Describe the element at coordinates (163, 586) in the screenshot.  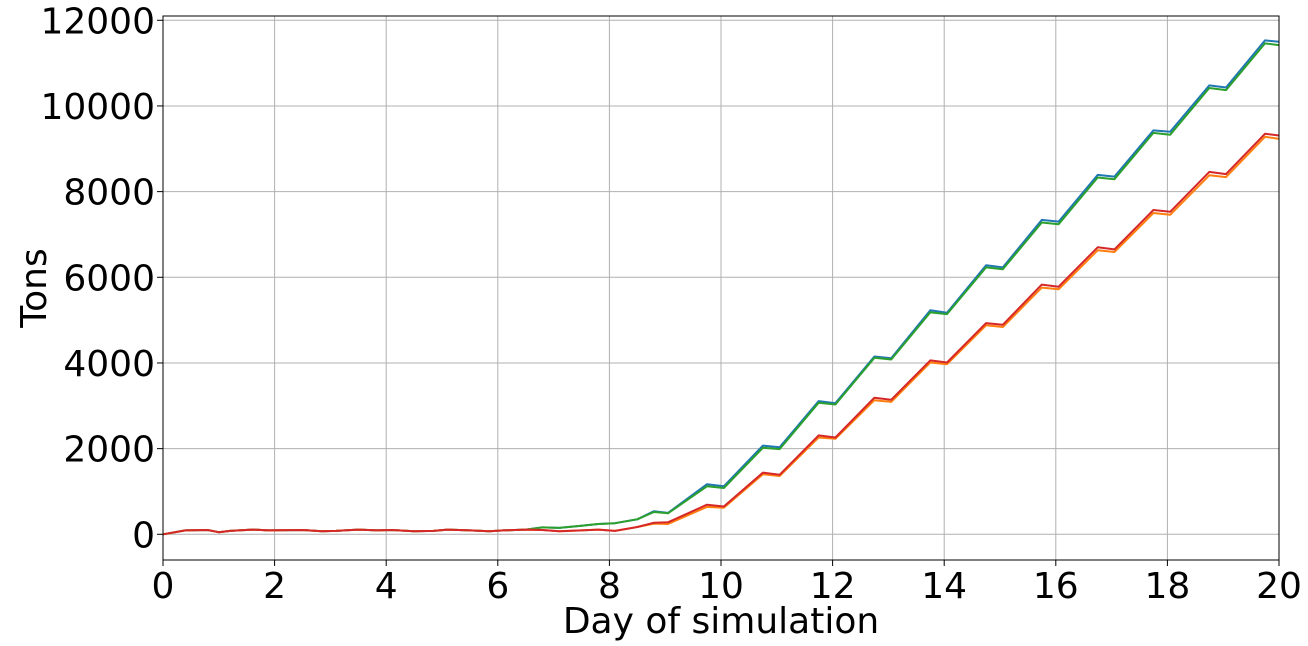
I see `x-tick-label: 0` at that location.